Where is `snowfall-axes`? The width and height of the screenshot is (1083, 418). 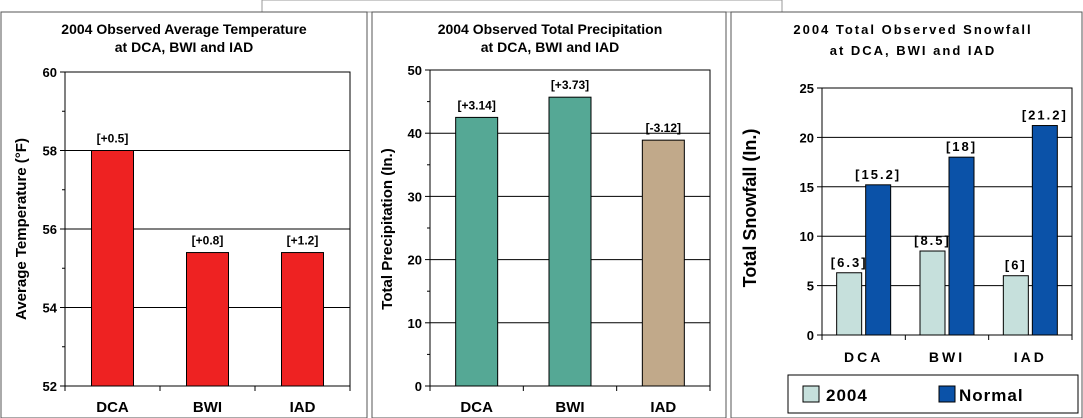
snowfall-axes is located at coordinates (945, 213).